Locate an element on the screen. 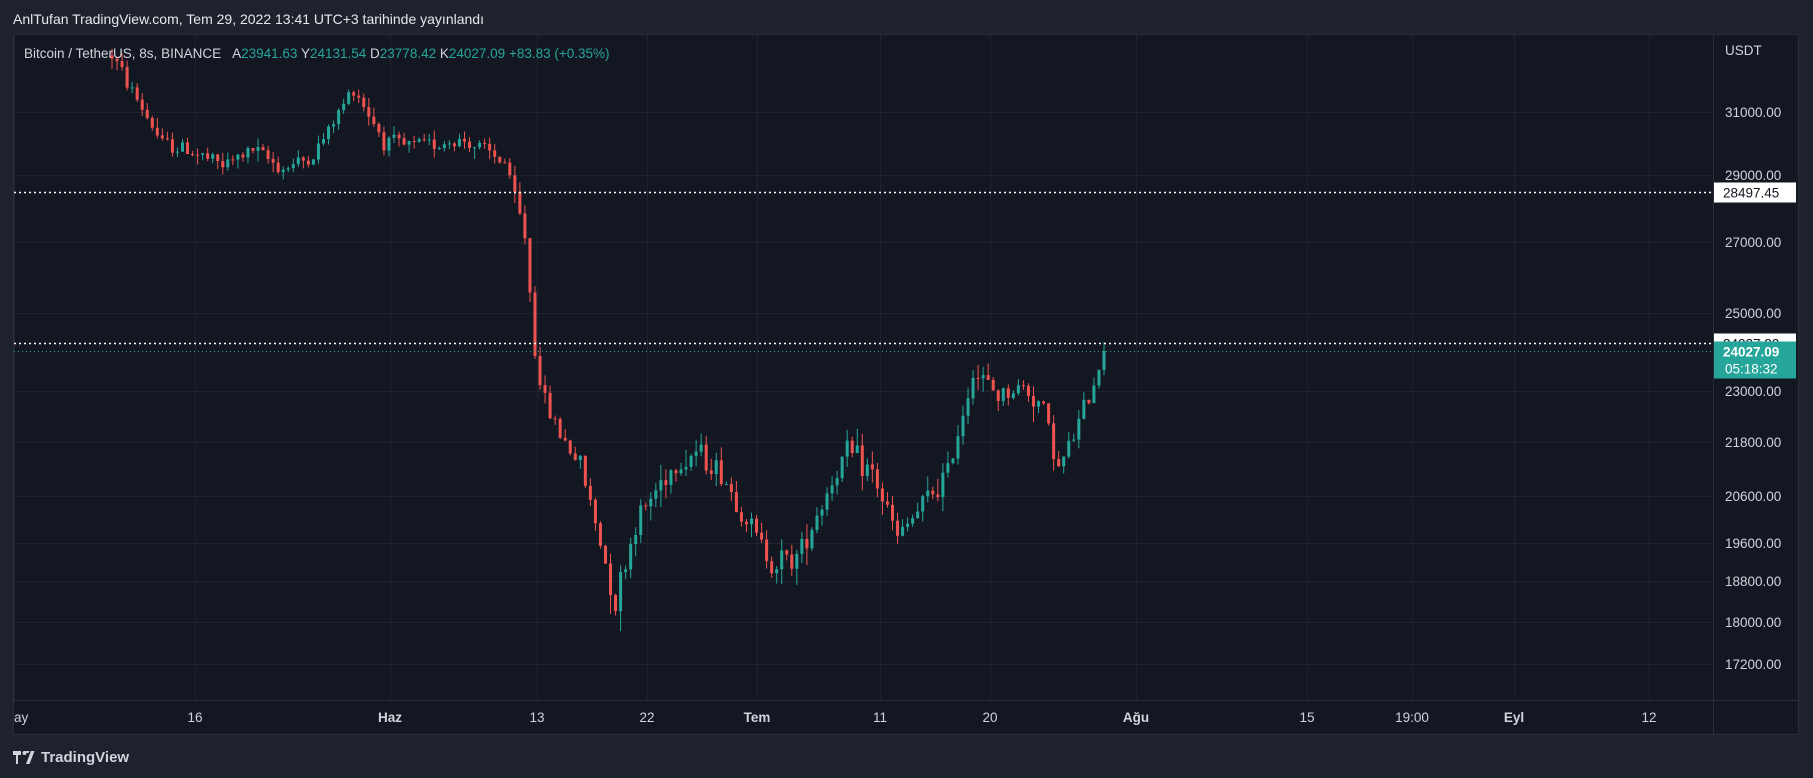 The width and height of the screenshot is (1813, 778). y-tick-label: 18800.00 is located at coordinates (1753, 581).